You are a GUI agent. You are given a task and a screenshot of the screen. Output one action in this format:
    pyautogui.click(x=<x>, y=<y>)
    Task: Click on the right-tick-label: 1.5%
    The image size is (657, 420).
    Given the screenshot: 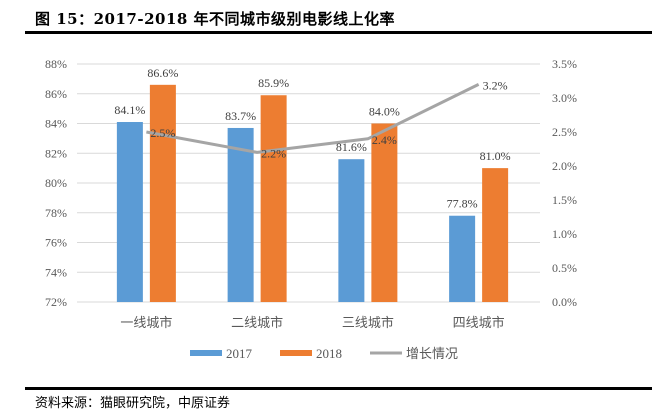 What is the action you would take?
    pyautogui.click(x=564, y=200)
    